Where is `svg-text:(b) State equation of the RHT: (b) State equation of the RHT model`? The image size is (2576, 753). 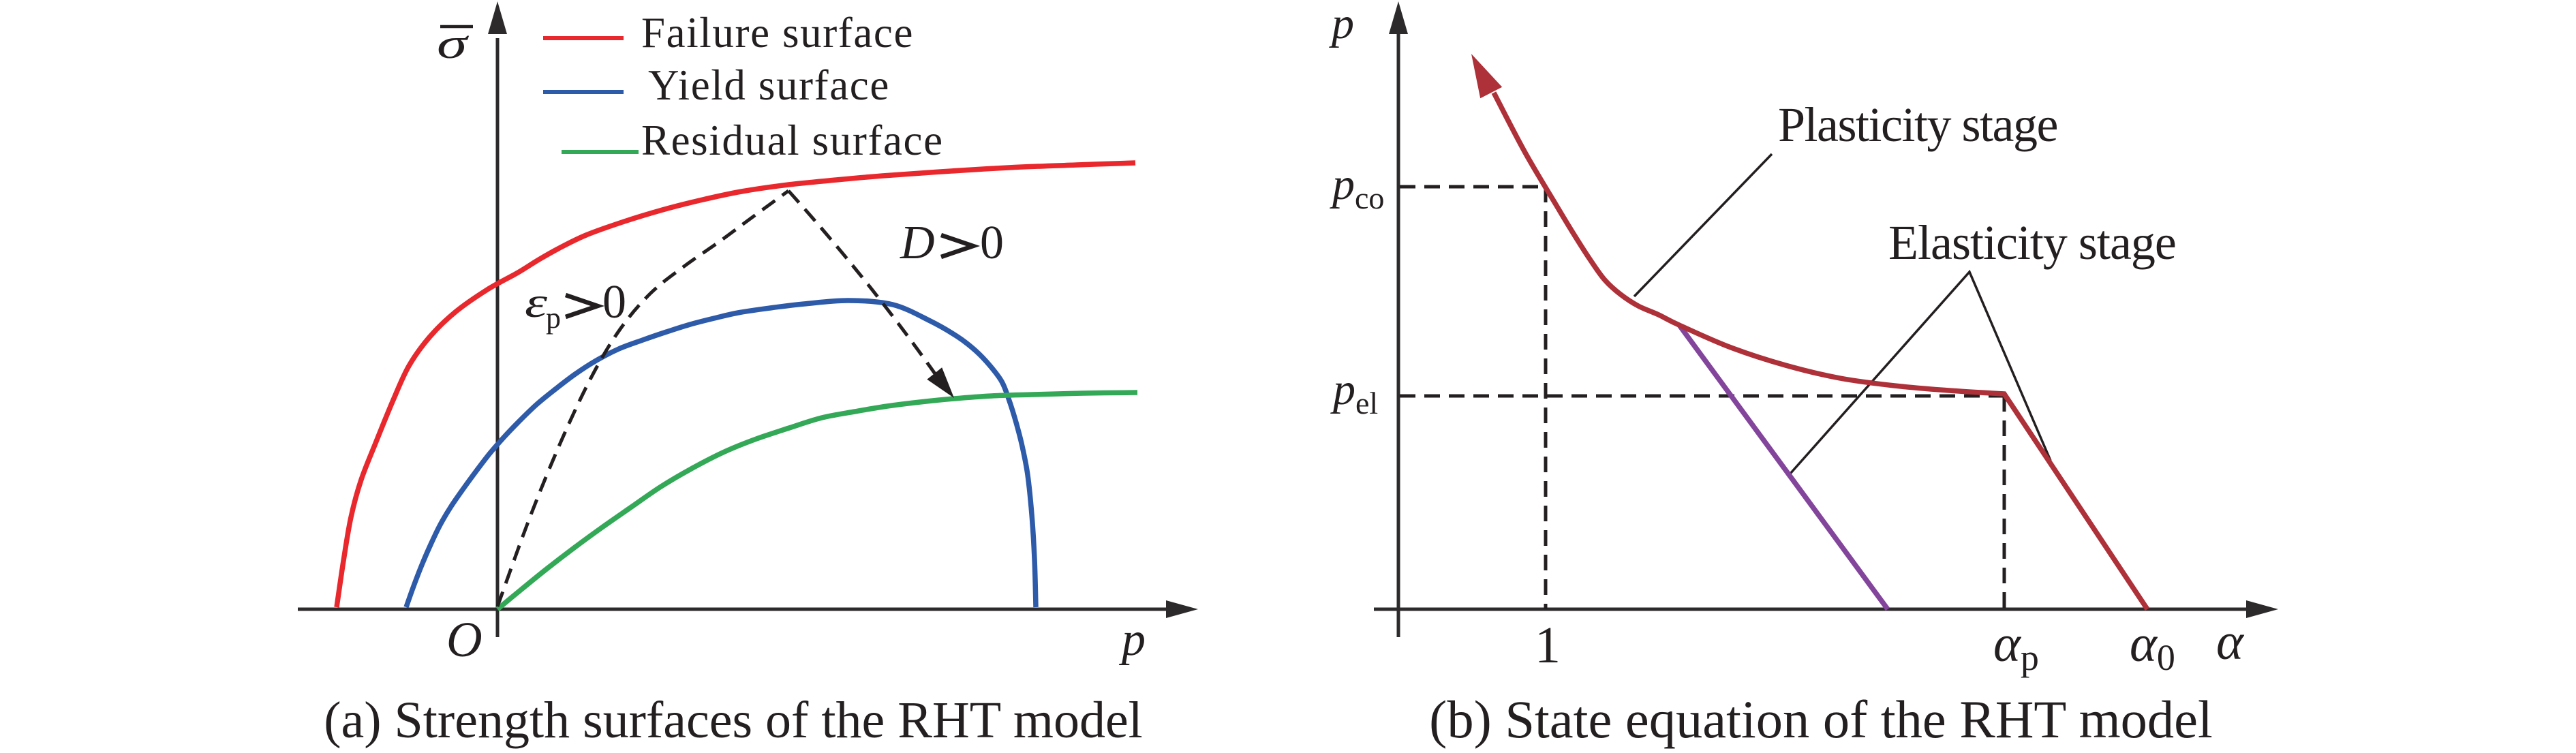
svg-text:(b) State equation of the RHT: (b) State equation of the RHT model is located at coordinates (1821, 719).